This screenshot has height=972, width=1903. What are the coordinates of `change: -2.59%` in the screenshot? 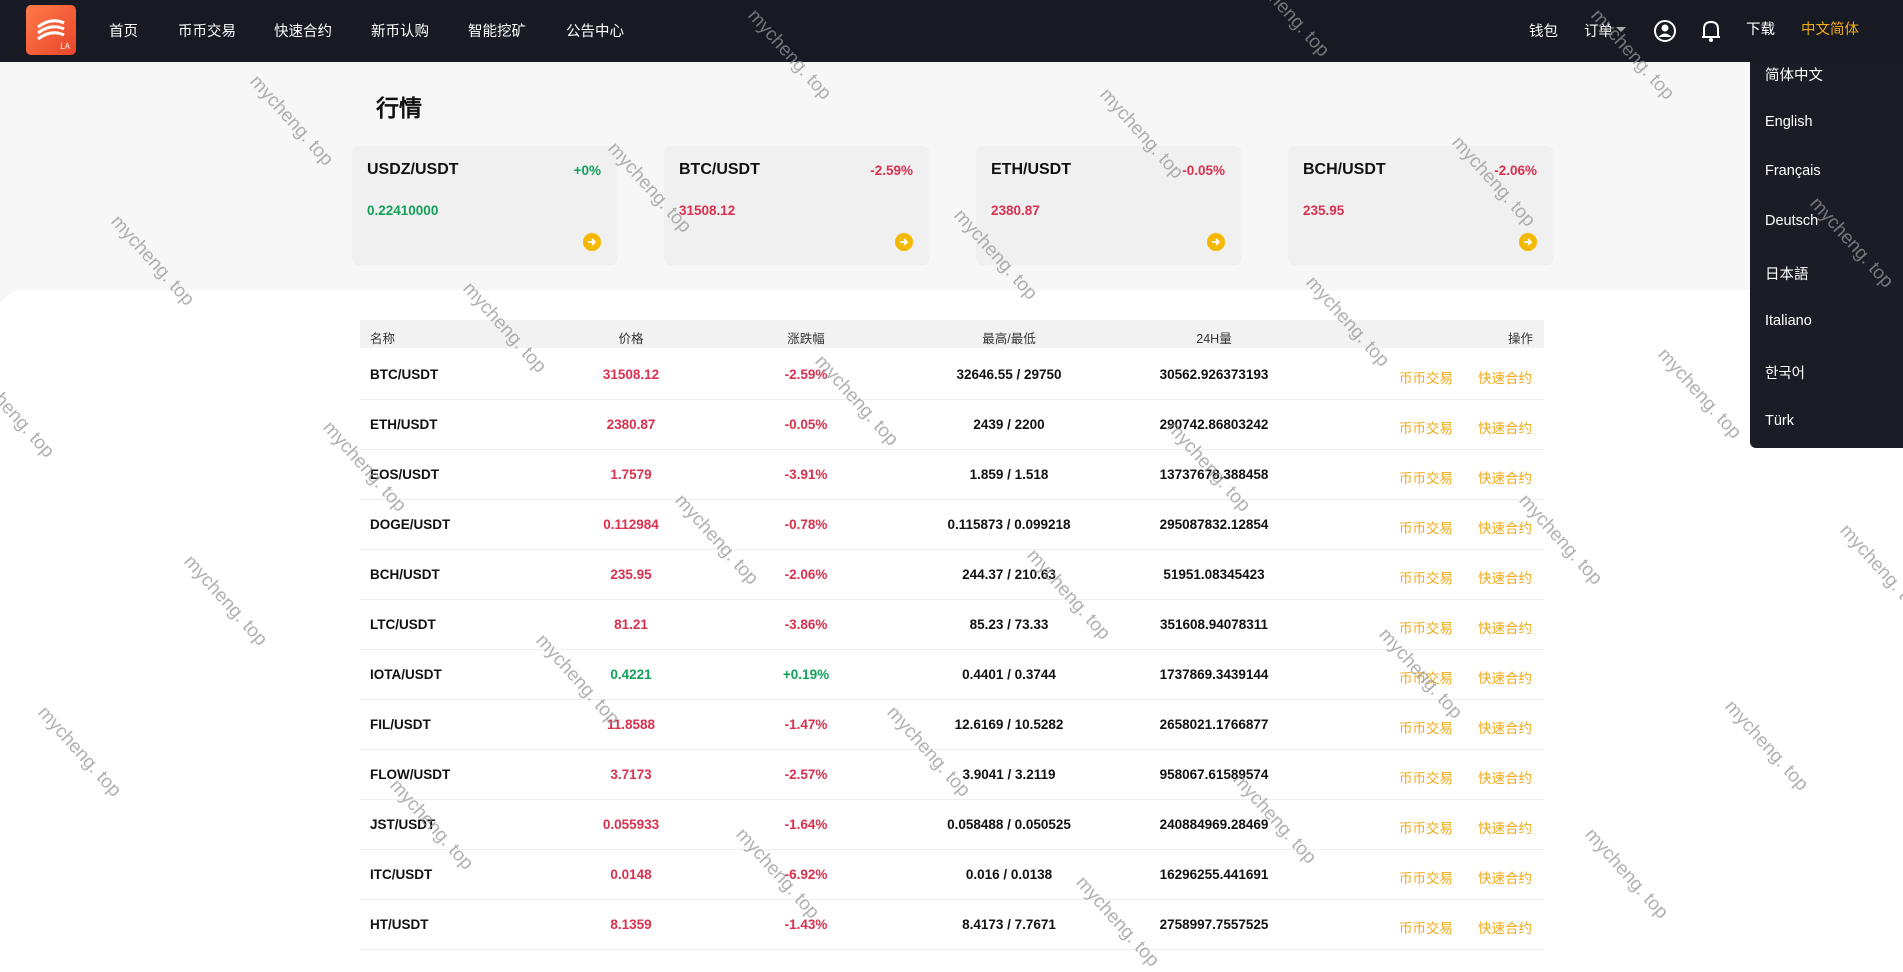 It's located at (806, 374).